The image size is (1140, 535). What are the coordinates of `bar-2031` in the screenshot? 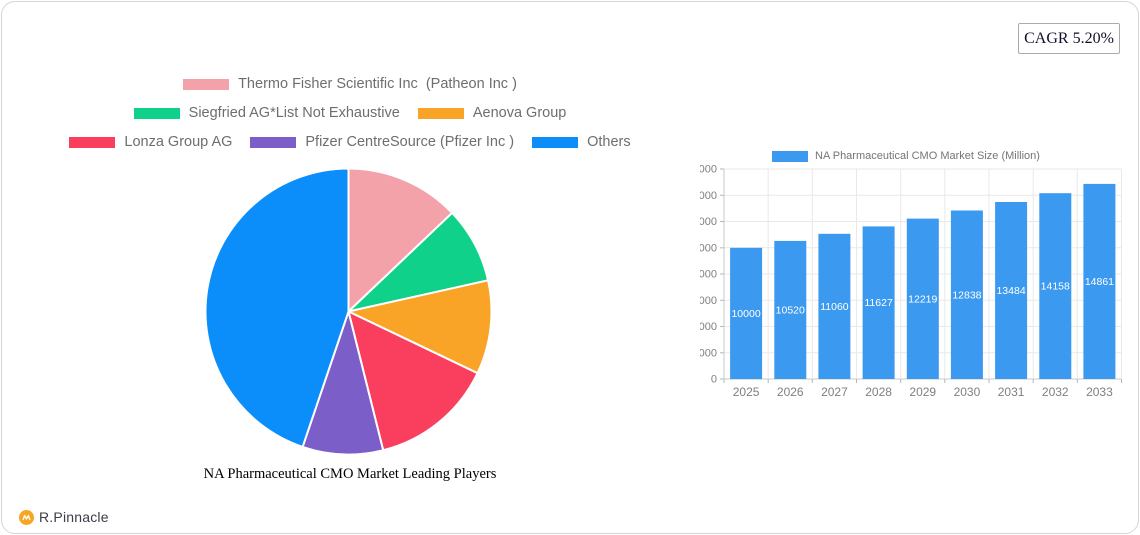 It's located at (1011, 290).